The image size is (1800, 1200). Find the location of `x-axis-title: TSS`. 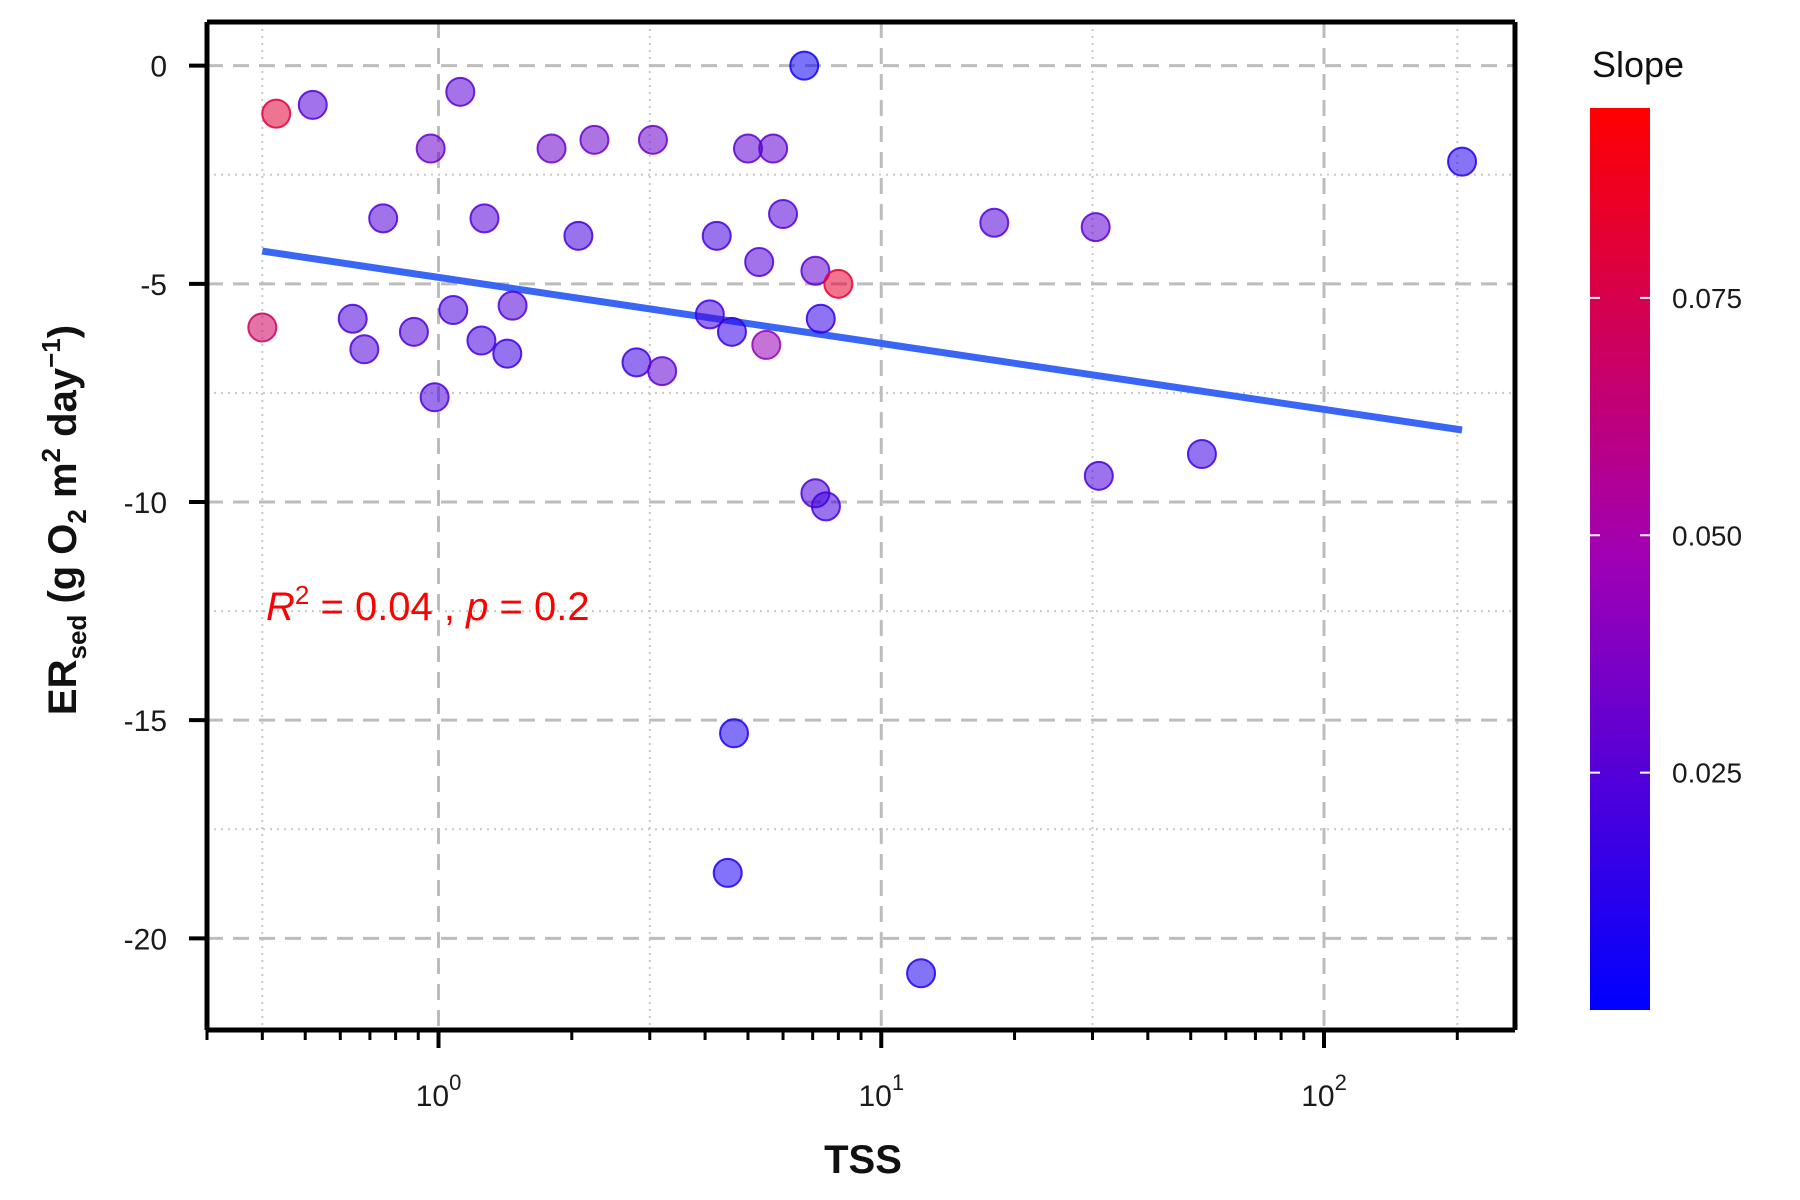

x-axis-title: TSS is located at coordinates (863, 1160).